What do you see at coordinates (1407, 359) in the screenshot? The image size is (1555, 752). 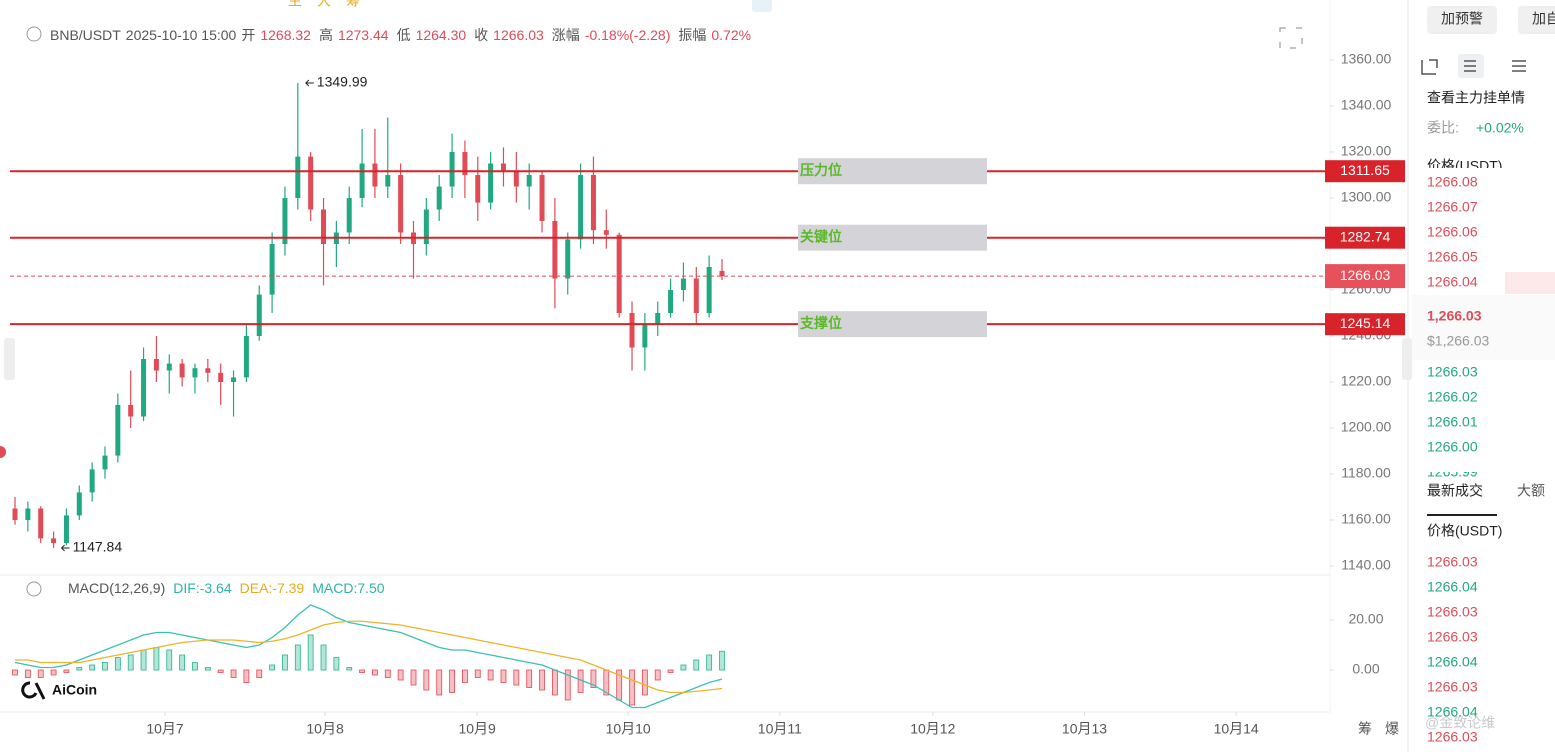 I see `right-handle` at bounding box center [1407, 359].